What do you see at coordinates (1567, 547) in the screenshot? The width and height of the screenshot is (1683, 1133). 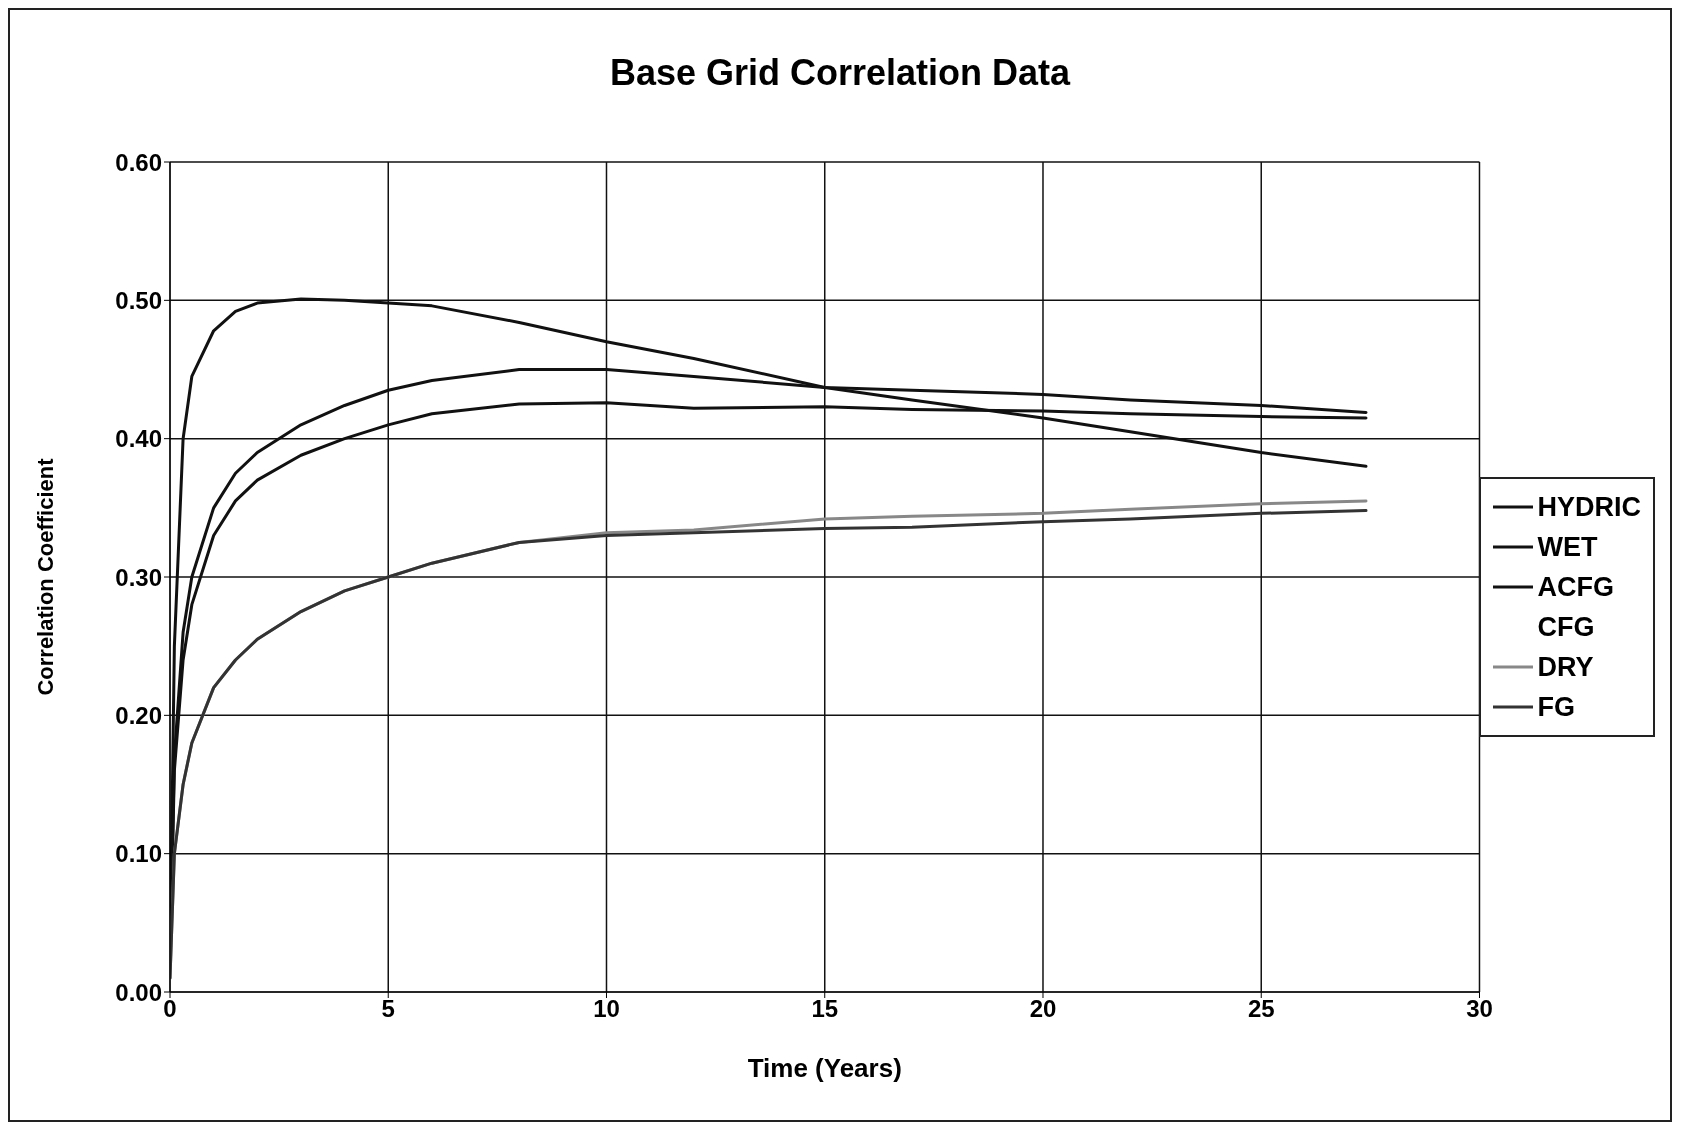 I see `legend-label: WET` at bounding box center [1567, 547].